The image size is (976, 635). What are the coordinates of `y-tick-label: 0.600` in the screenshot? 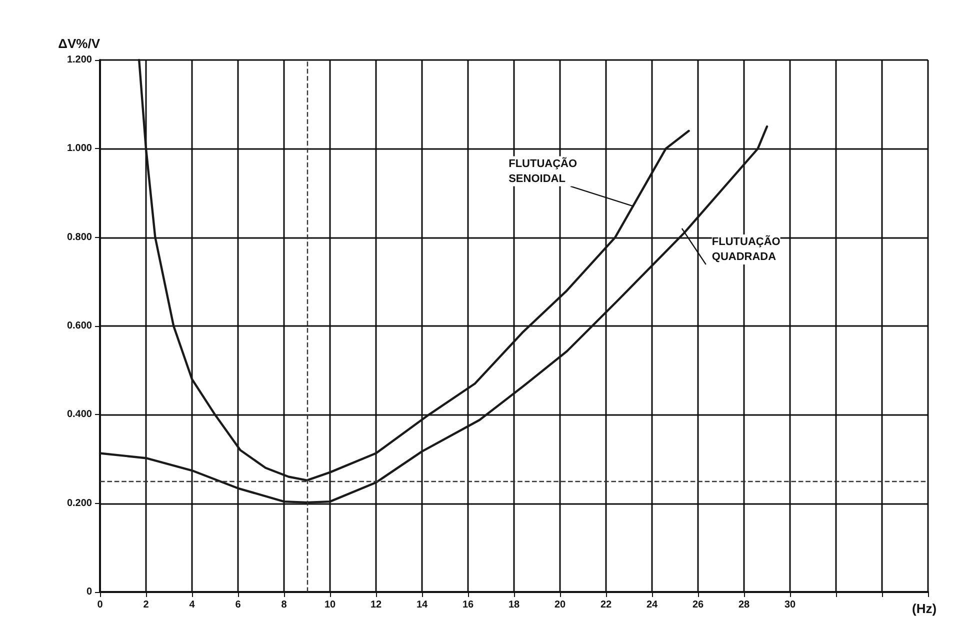 It's located at (79, 326).